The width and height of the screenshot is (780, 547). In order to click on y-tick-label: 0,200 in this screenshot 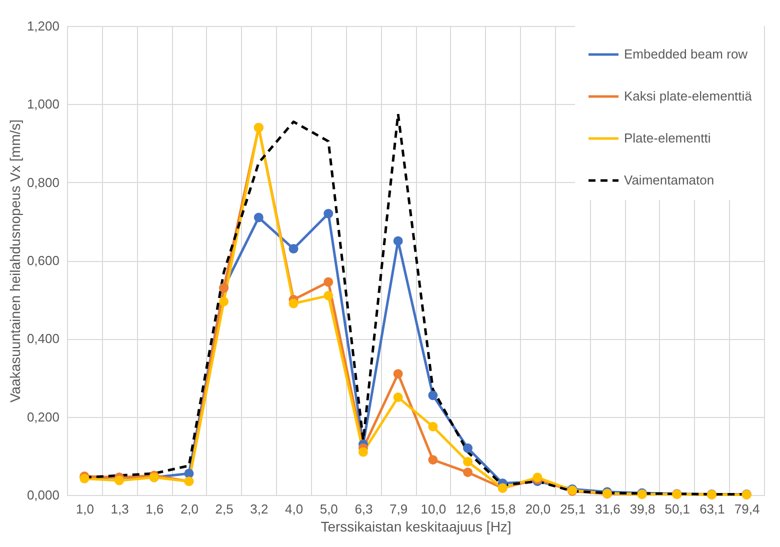, I will do `click(43, 416)`.